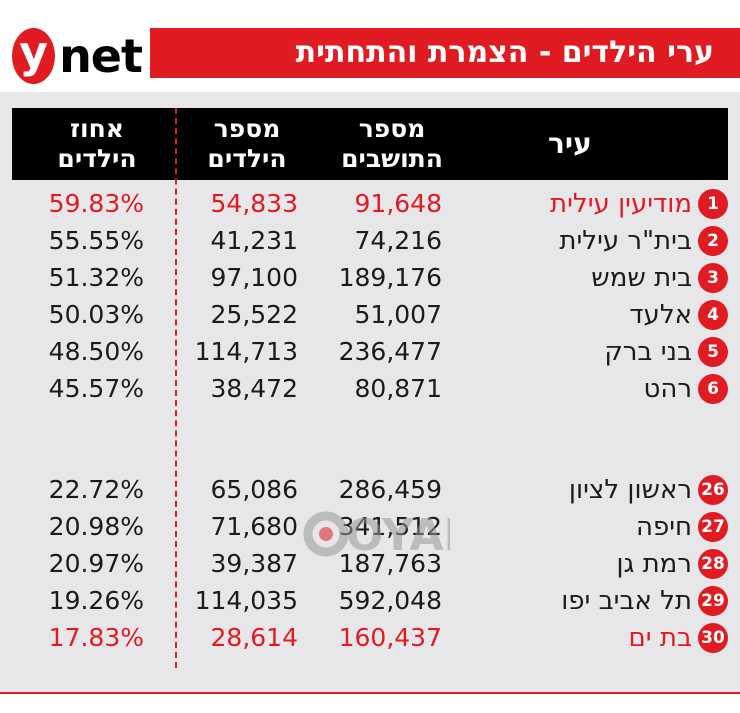 The image size is (740, 713). I want to click on population-cell: 80,871, so click(398, 388).